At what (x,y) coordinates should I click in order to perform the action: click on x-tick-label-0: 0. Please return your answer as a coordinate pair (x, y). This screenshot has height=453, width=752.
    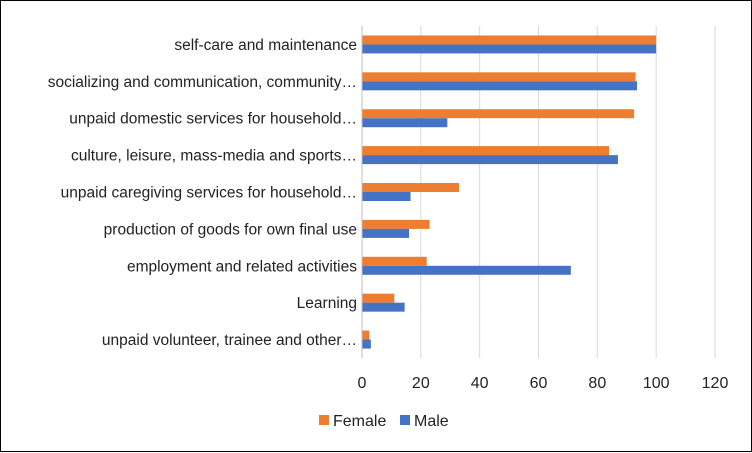
    Looking at the image, I should click on (362, 383).